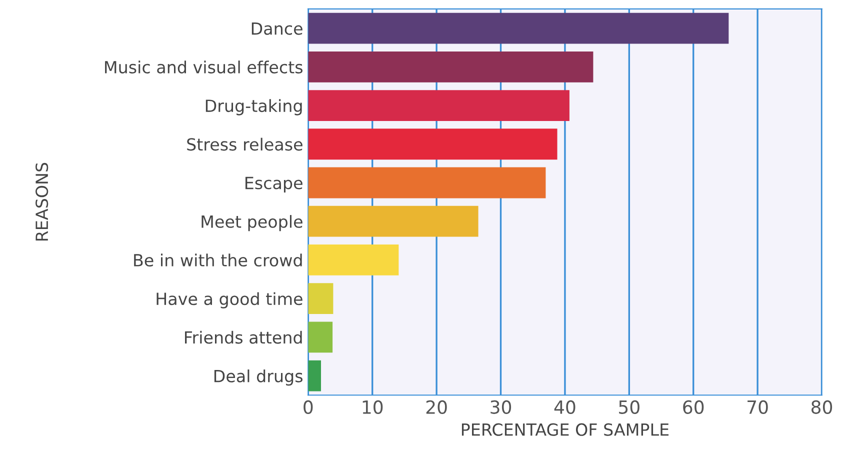 The height and width of the screenshot is (449, 856). I want to click on y-tick-label: Escape, so click(274, 184).